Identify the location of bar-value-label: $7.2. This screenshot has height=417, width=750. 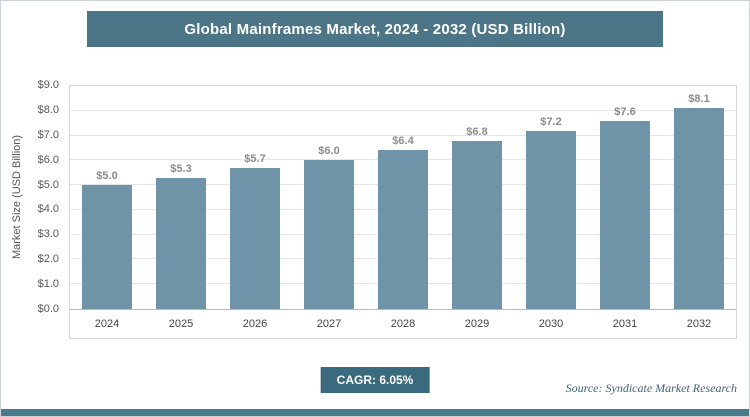
(551, 121).